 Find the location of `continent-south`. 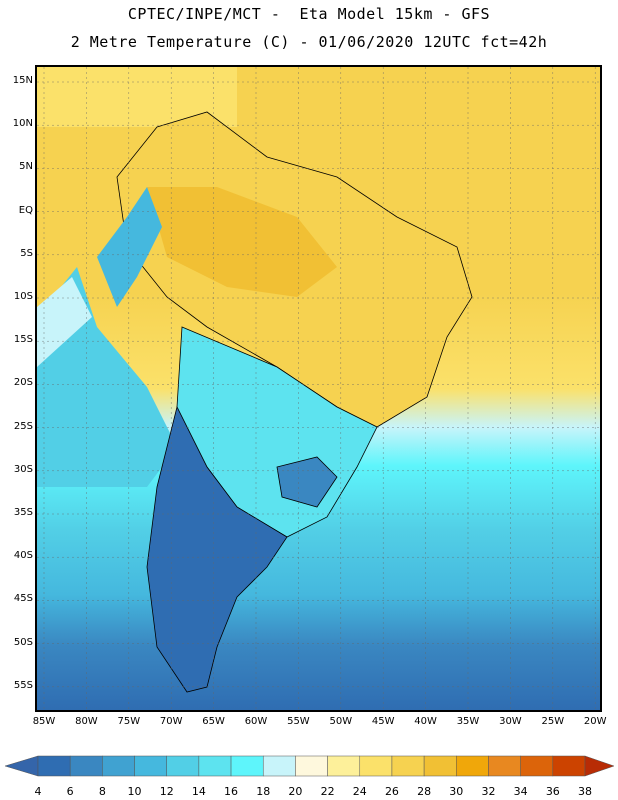

continent-south is located at coordinates (217, 549).